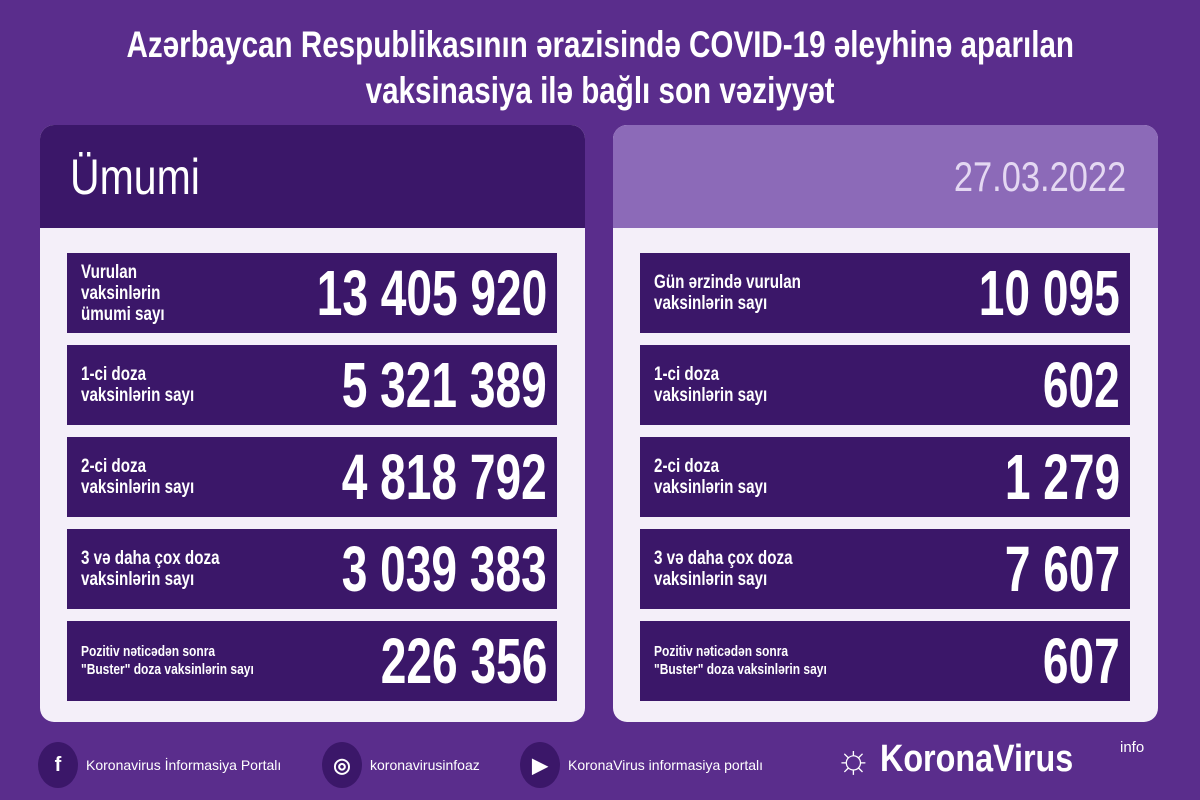 Image resolution: width=1200 pixels, height=800 pixels. I want to click on facebook-label: Koronavirus İnformasiya Portalı, so click(184, 765).